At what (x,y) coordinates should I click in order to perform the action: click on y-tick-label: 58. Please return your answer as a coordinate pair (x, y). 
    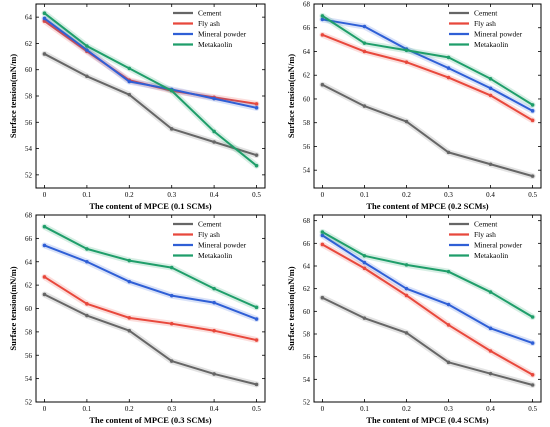
    Looking at the image, I should click on (307, 123).